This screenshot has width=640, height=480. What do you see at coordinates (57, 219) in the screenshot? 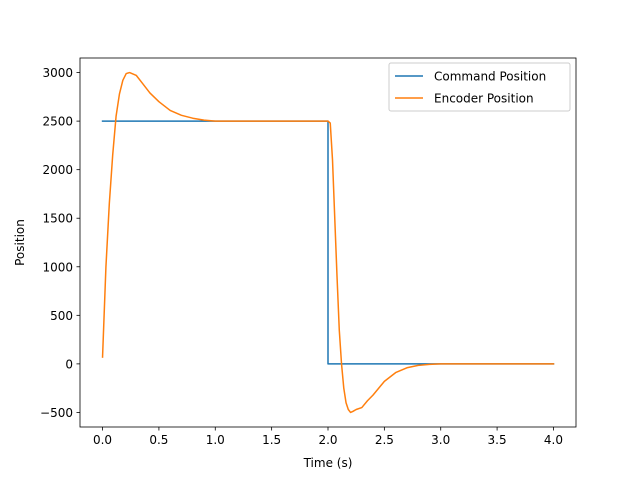
I see `y-tick-label: 1500` at bounding box center [57, 219].